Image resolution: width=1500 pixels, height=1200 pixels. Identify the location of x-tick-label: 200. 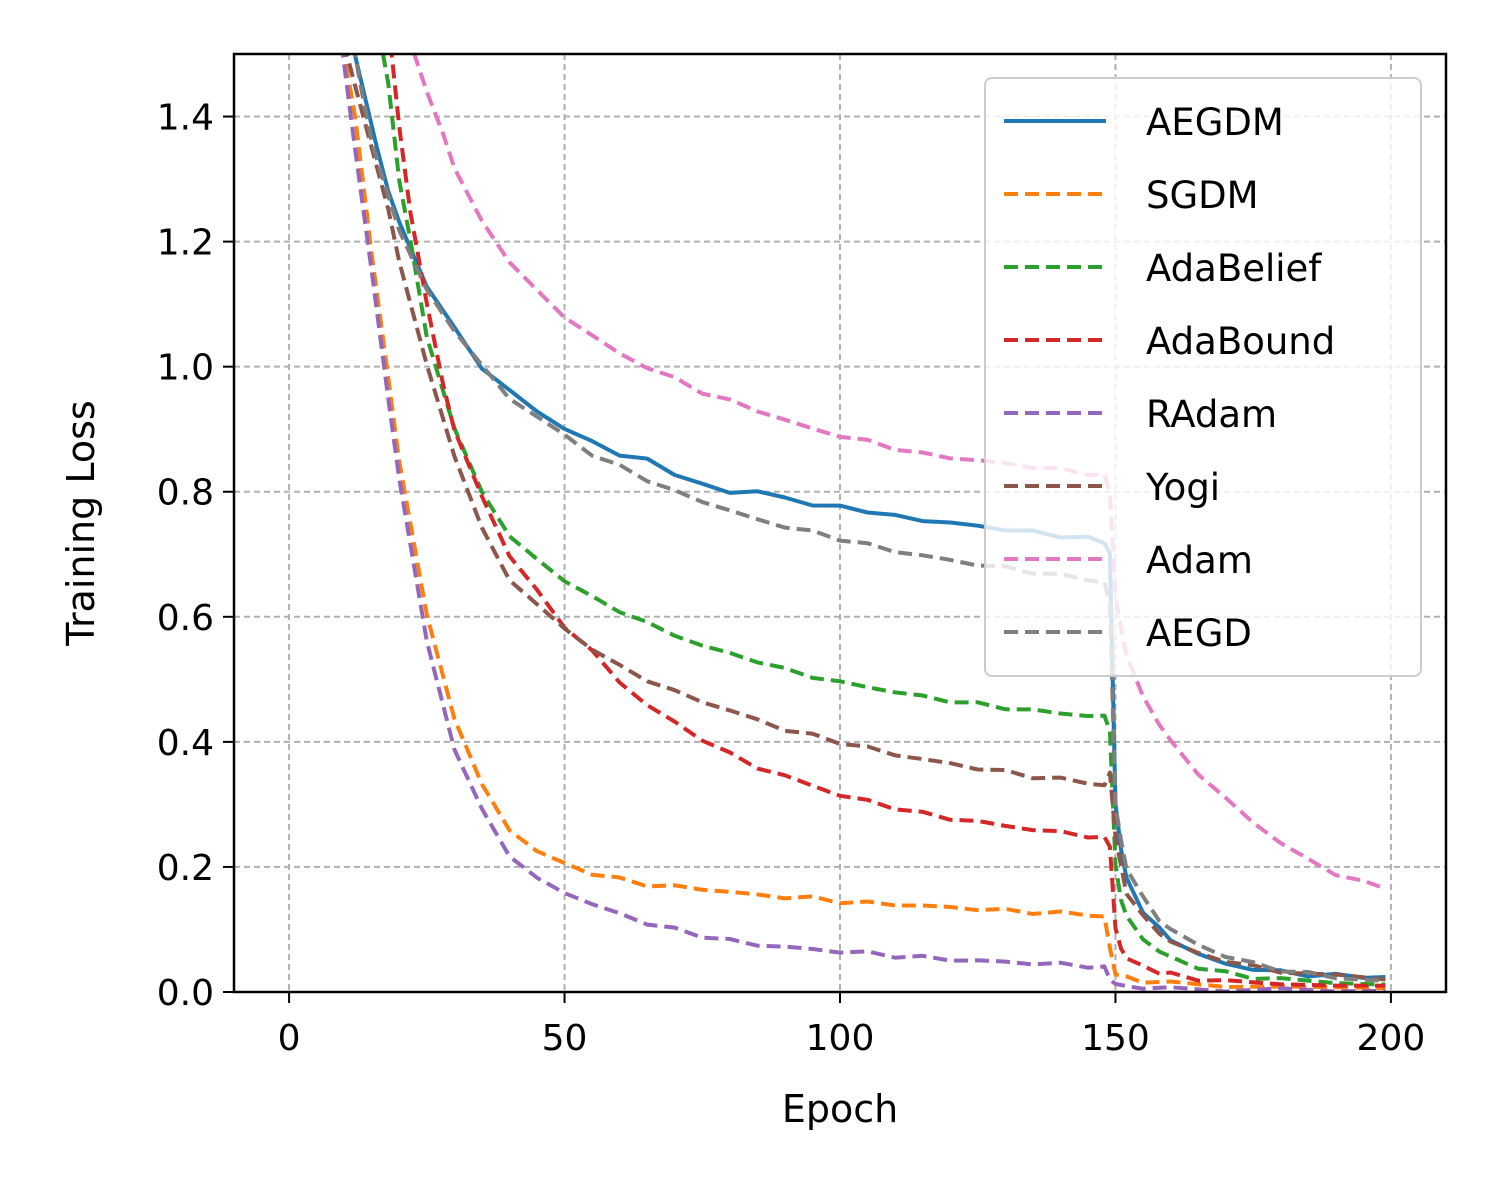
(1391, 1038).